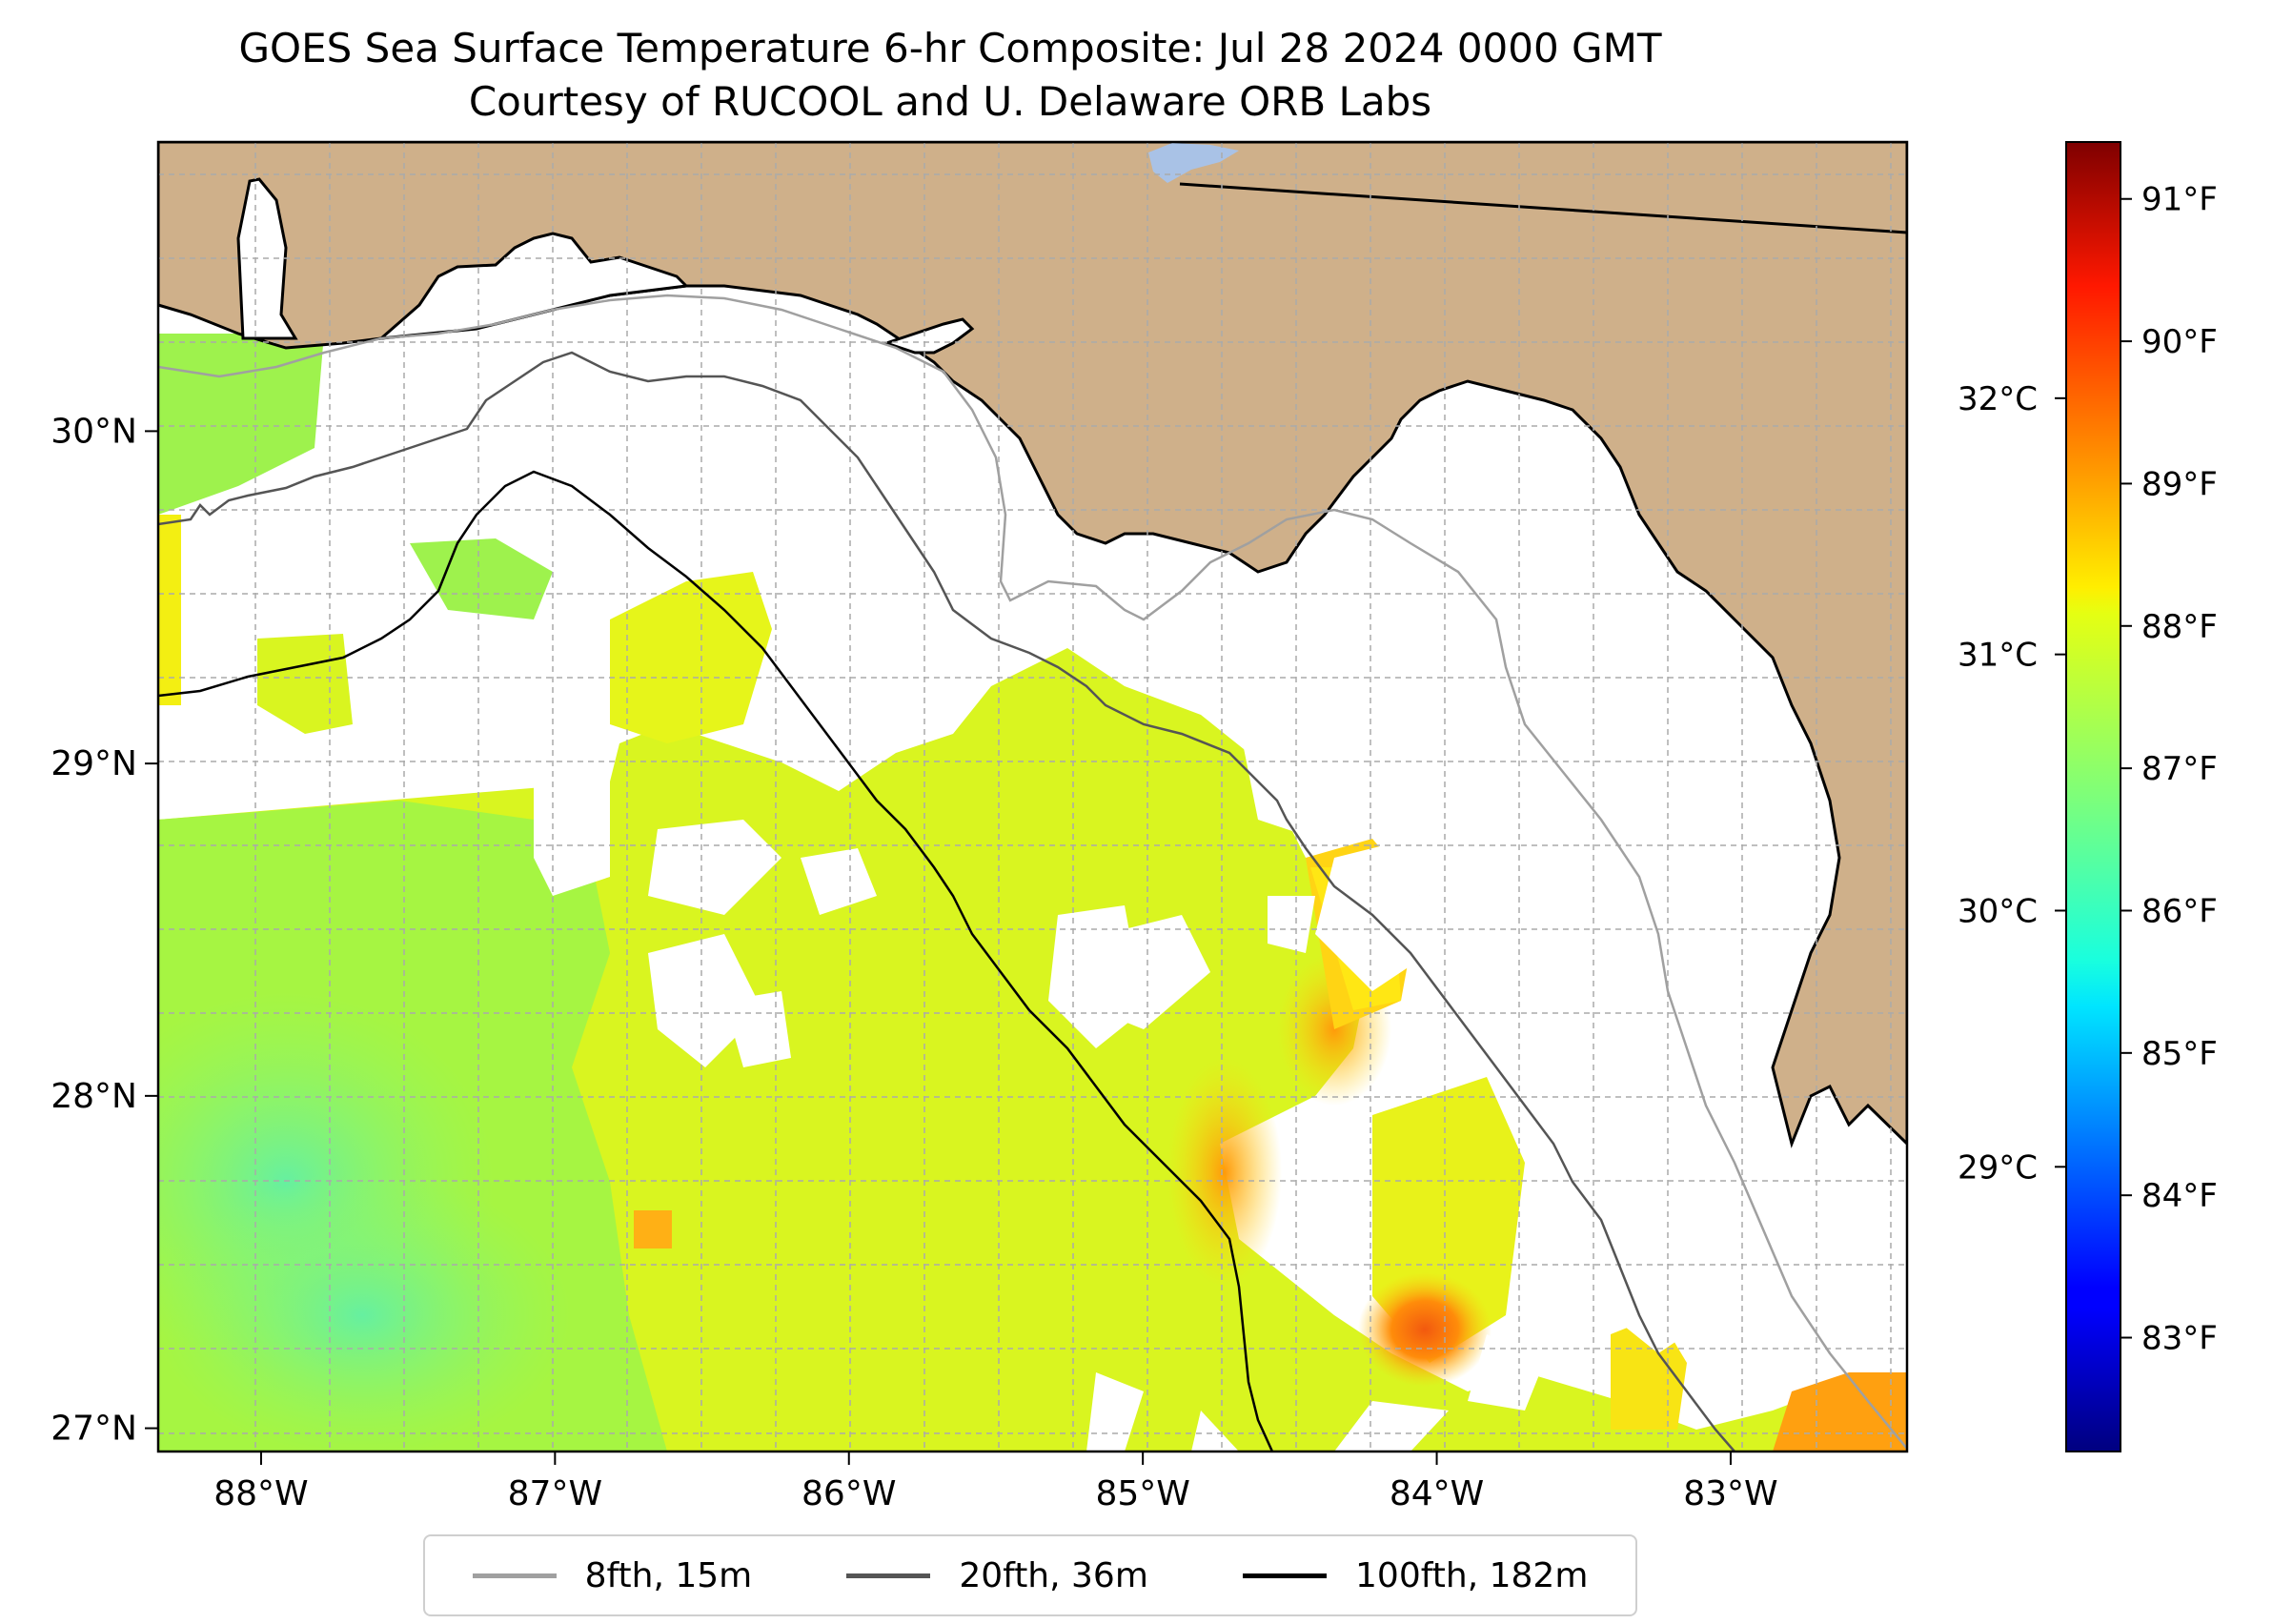  Describe the element at coordinates (2180, 484) in the screenshot. I see `colorbar-f-label: 89°F` at that location.